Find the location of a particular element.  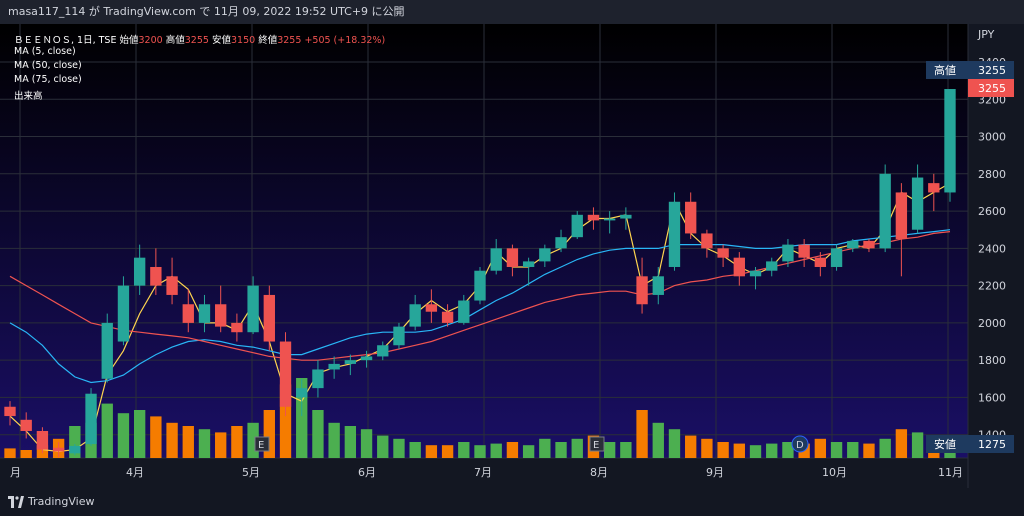

tradingview-logo-icon is located at coordinates (16, 502).